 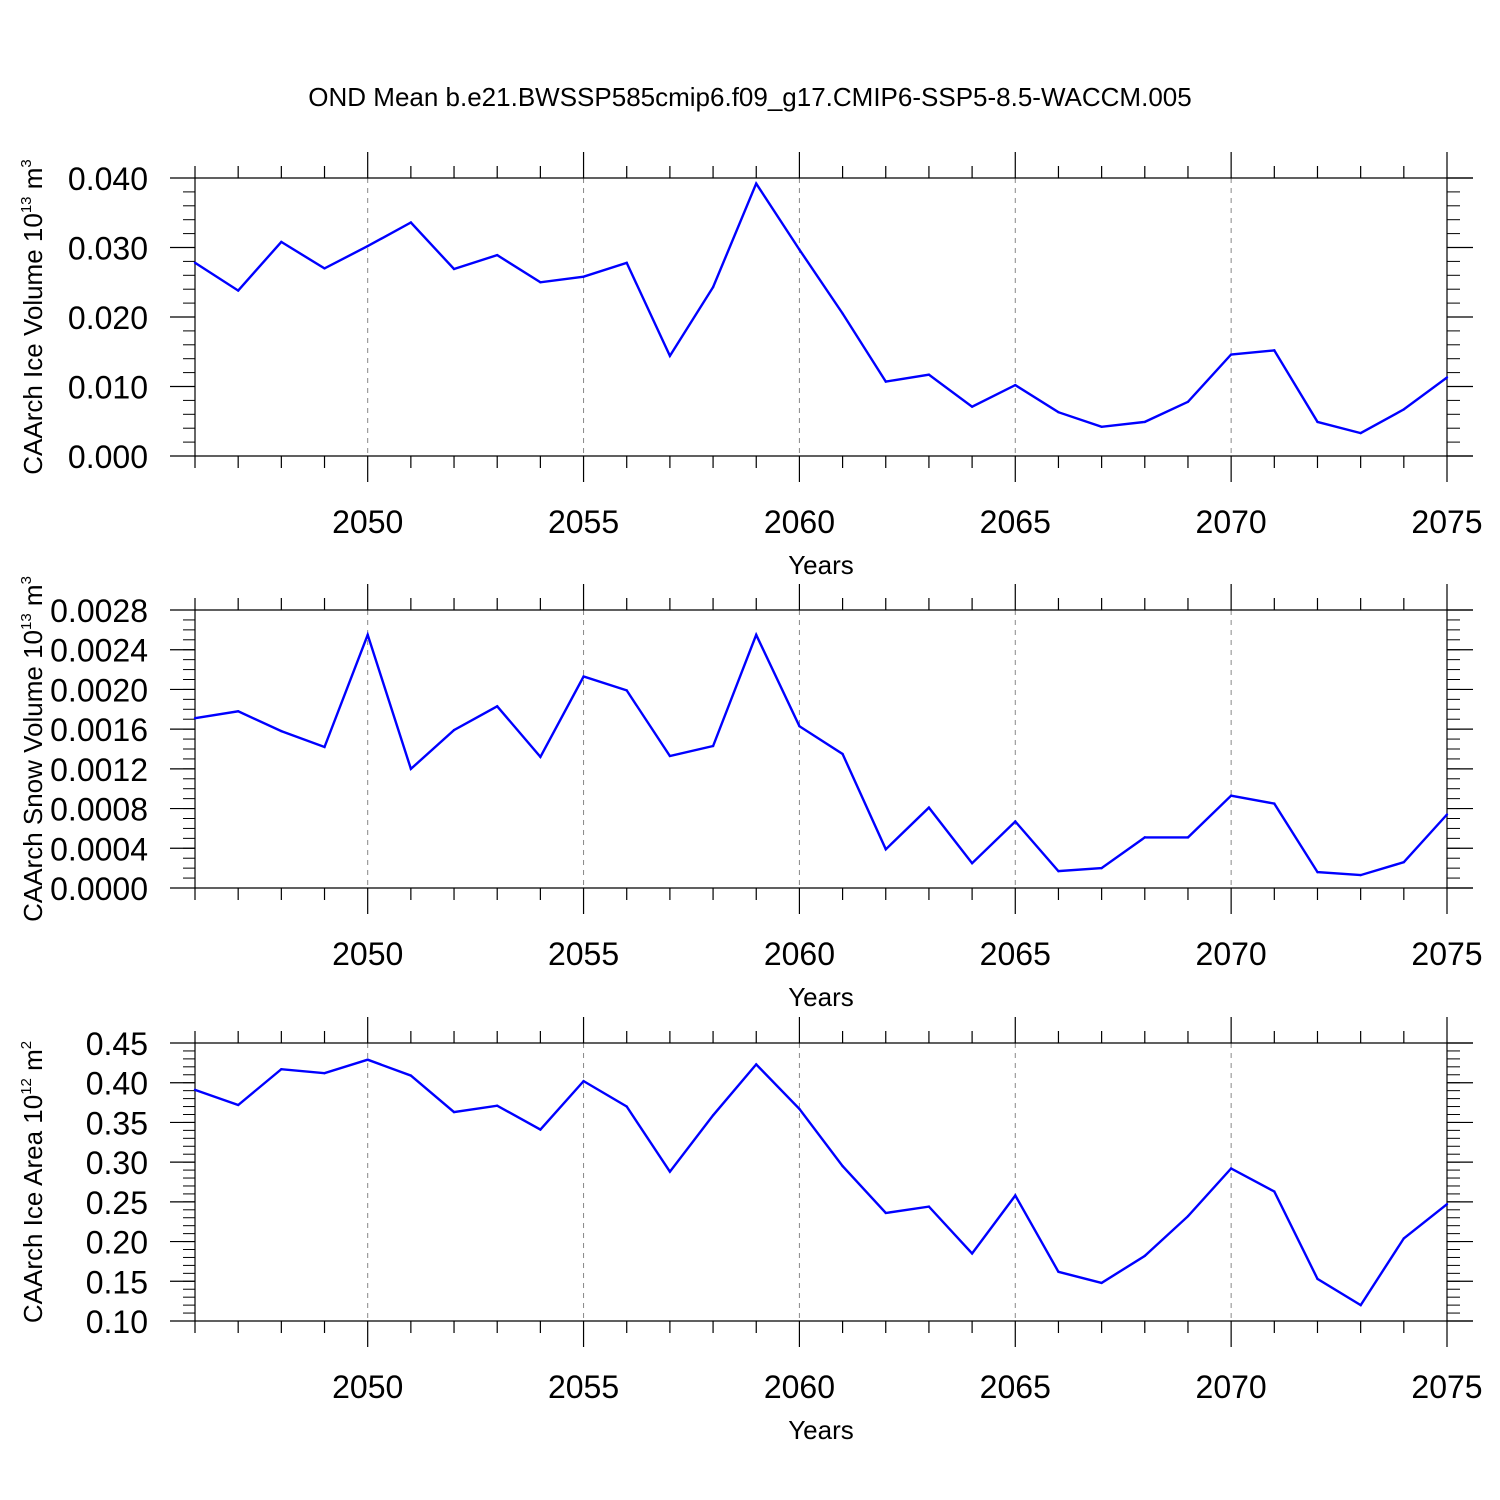 What do you see at coordinates (99, 690) in the screenshot?
I see `y-tick-label: 0.0020` at bounding box center [99, 690].